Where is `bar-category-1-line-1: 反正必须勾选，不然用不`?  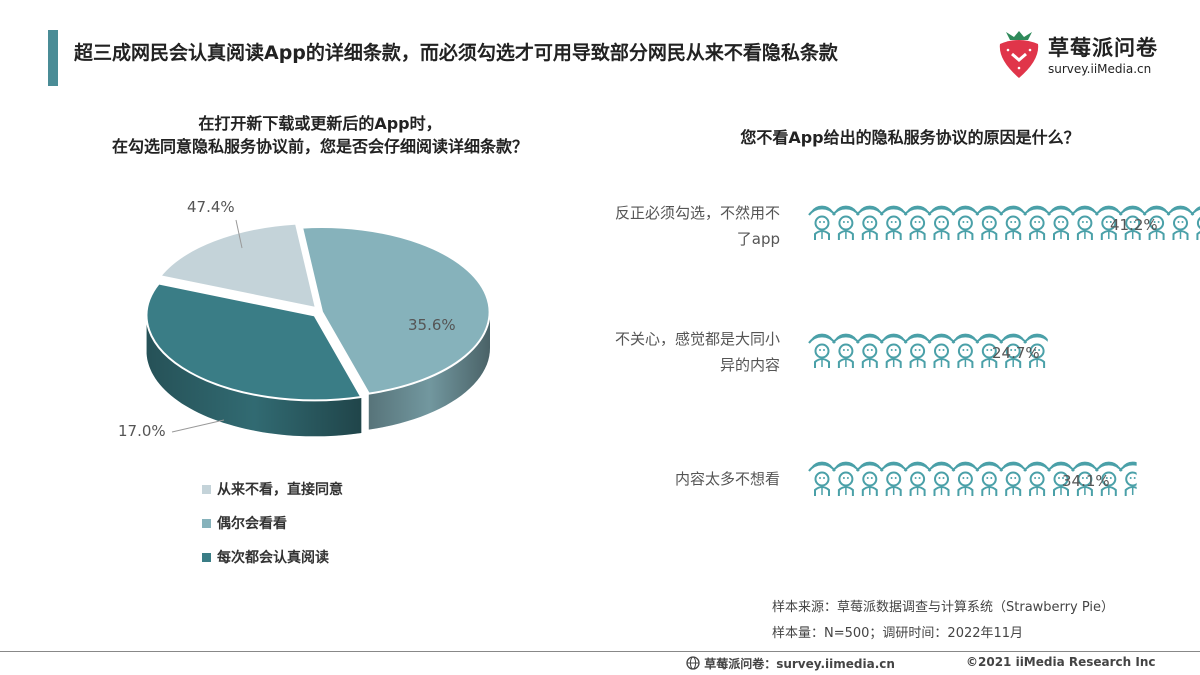 bar-category-1-line-1: 反正必须勾选，不然用不 is located at coordinates (697, 213).